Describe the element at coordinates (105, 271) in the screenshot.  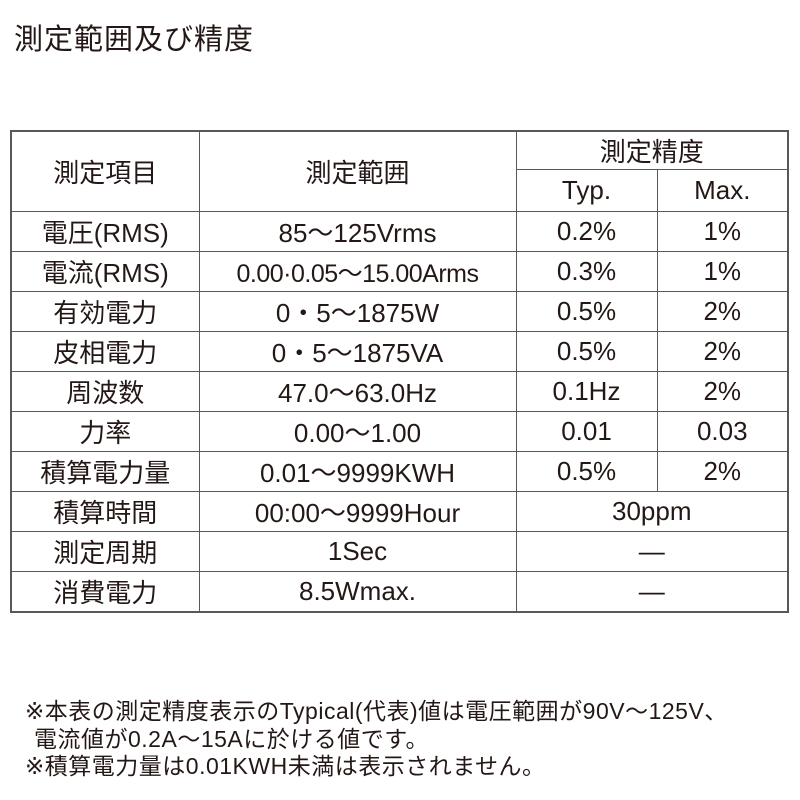
I see `cell-item: 電流(RMS)` at that location.